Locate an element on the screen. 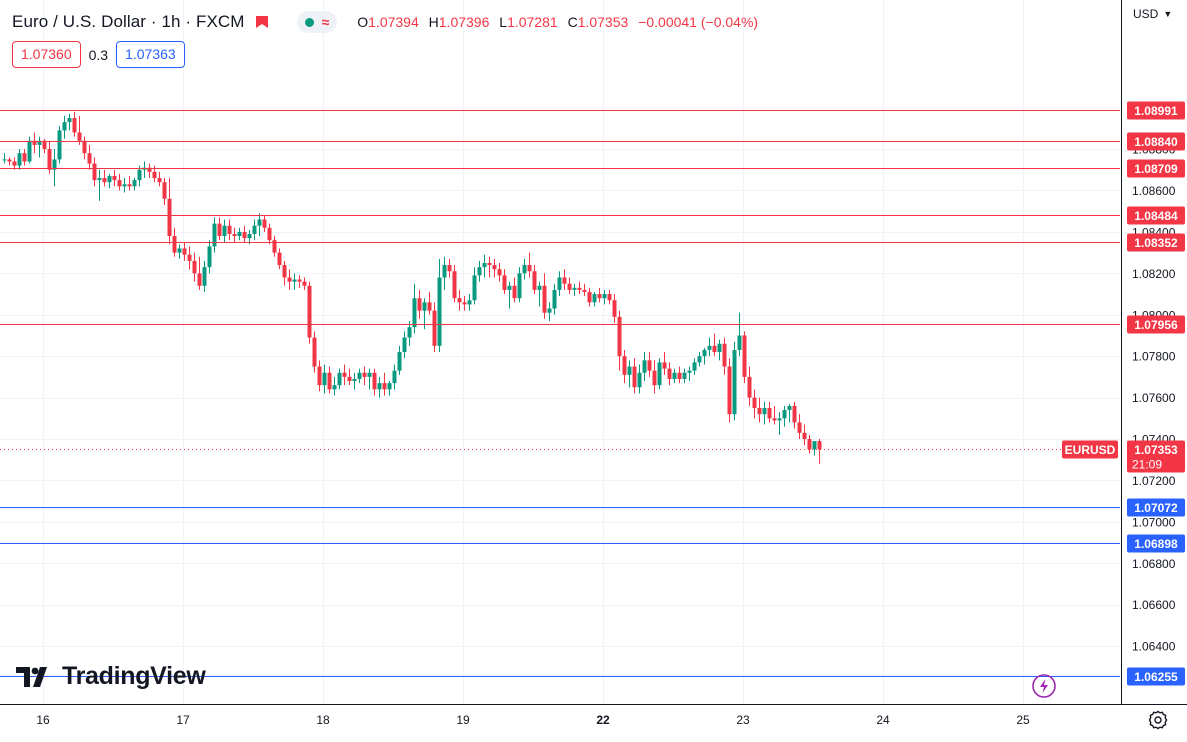  time-axis: 16 17 18 19 22 23 24 25 is located at coordinates (593, 716).